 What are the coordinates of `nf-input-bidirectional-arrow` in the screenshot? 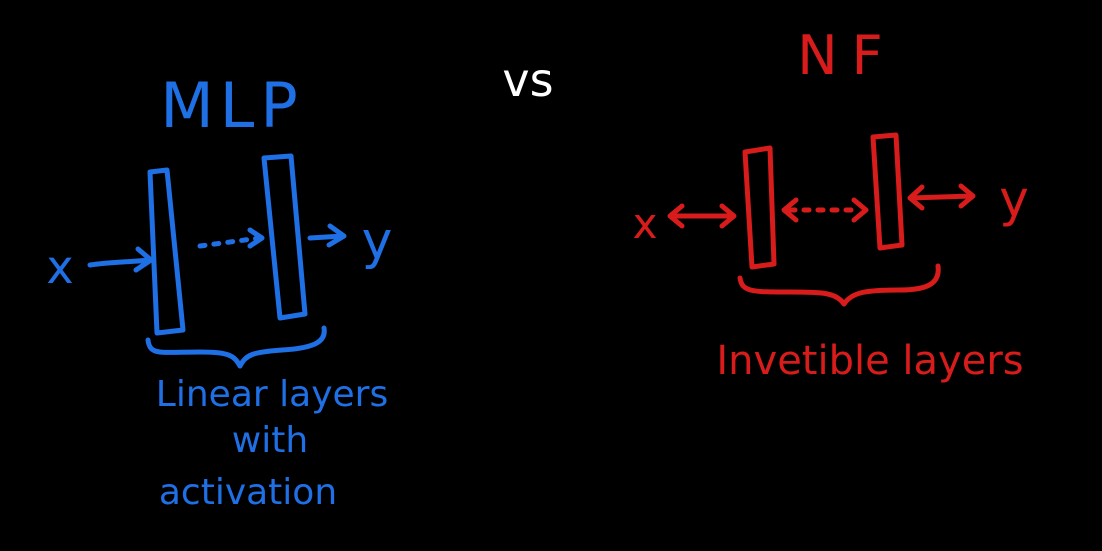 It's located at (702, 216).